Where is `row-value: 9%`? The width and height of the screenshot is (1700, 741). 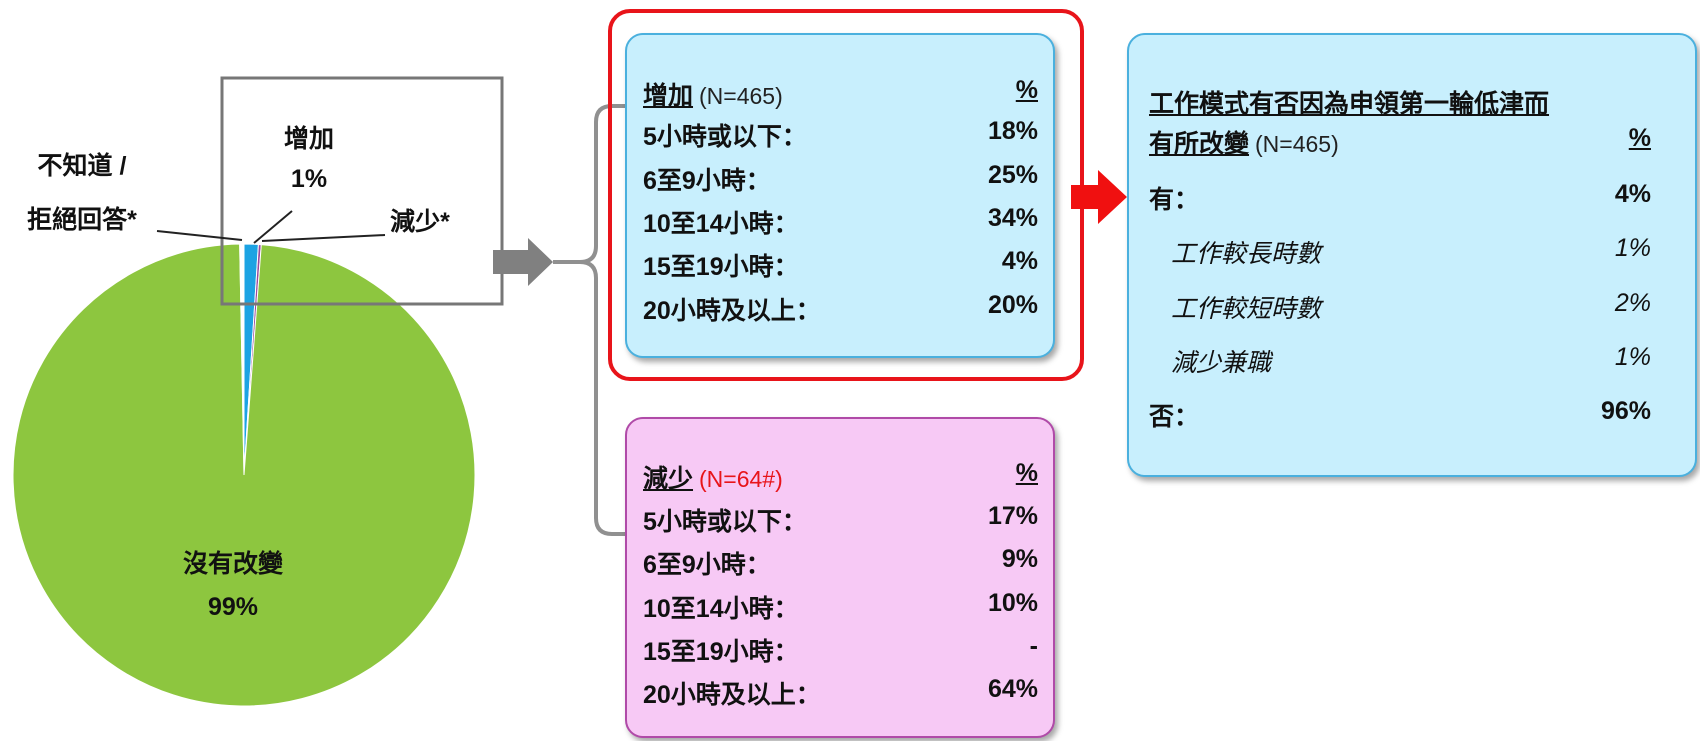
row-value: 9% is located at coordinates (1019, 559).